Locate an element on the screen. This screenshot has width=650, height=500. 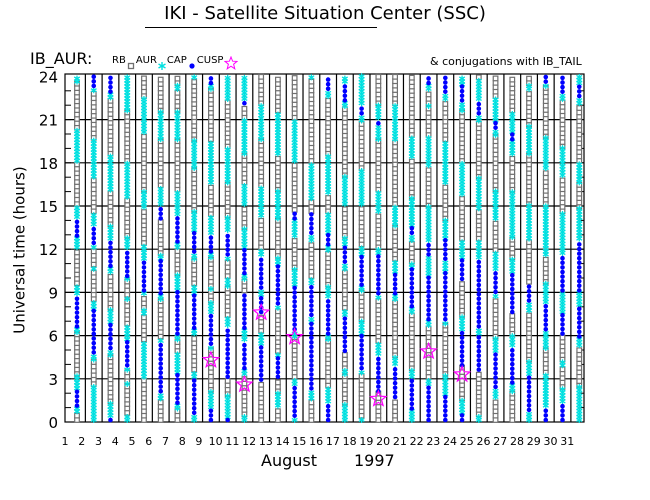
star-icon is located at coordinates (231, 63).